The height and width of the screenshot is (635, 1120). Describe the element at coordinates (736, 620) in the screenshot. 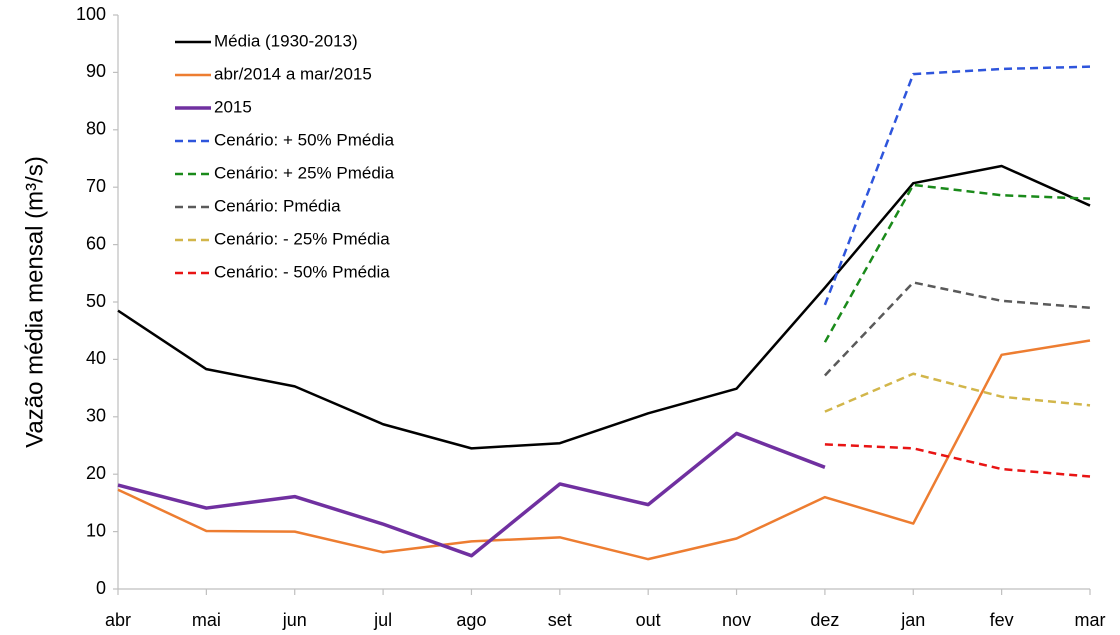

I see `x-tick-label: nov` at that location.